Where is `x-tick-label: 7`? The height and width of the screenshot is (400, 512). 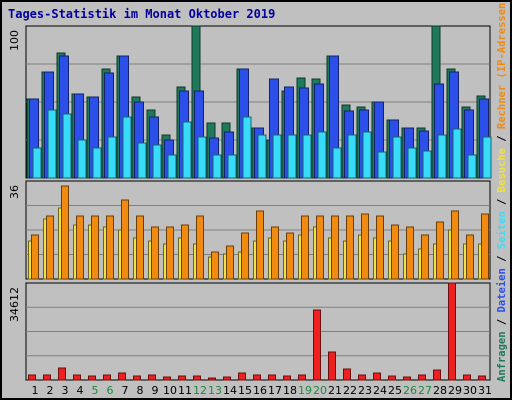
x-tick-label: 7 is located at coordinates (125, 390).